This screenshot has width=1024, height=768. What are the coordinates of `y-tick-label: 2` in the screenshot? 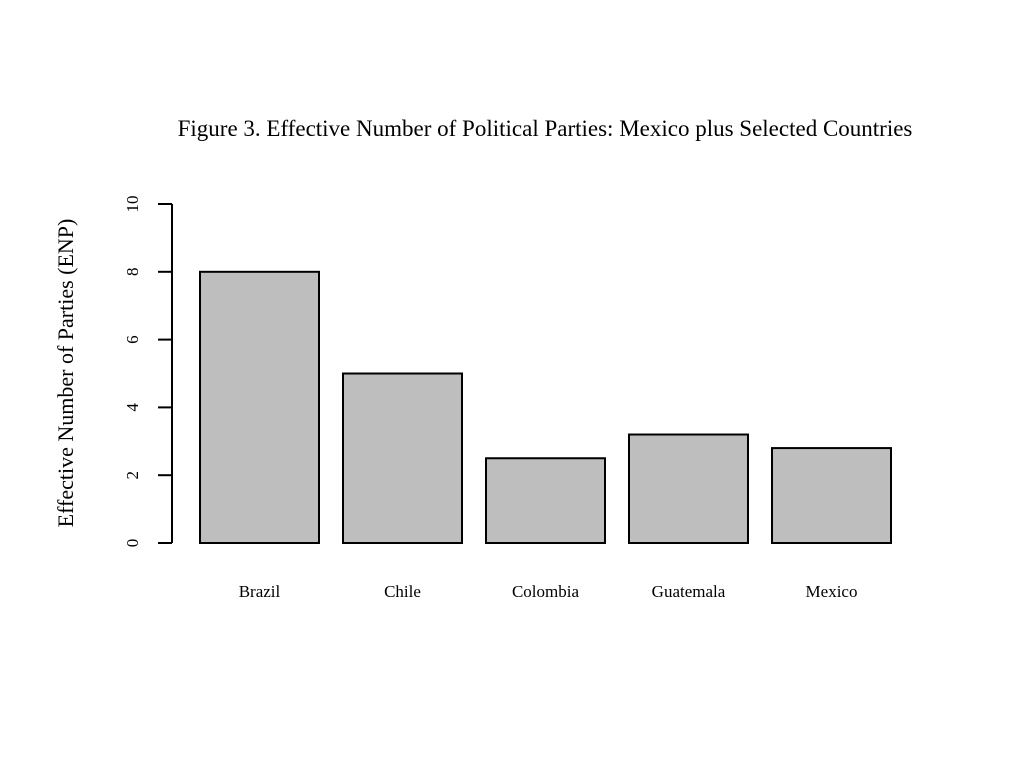 It's located at (132, 475).